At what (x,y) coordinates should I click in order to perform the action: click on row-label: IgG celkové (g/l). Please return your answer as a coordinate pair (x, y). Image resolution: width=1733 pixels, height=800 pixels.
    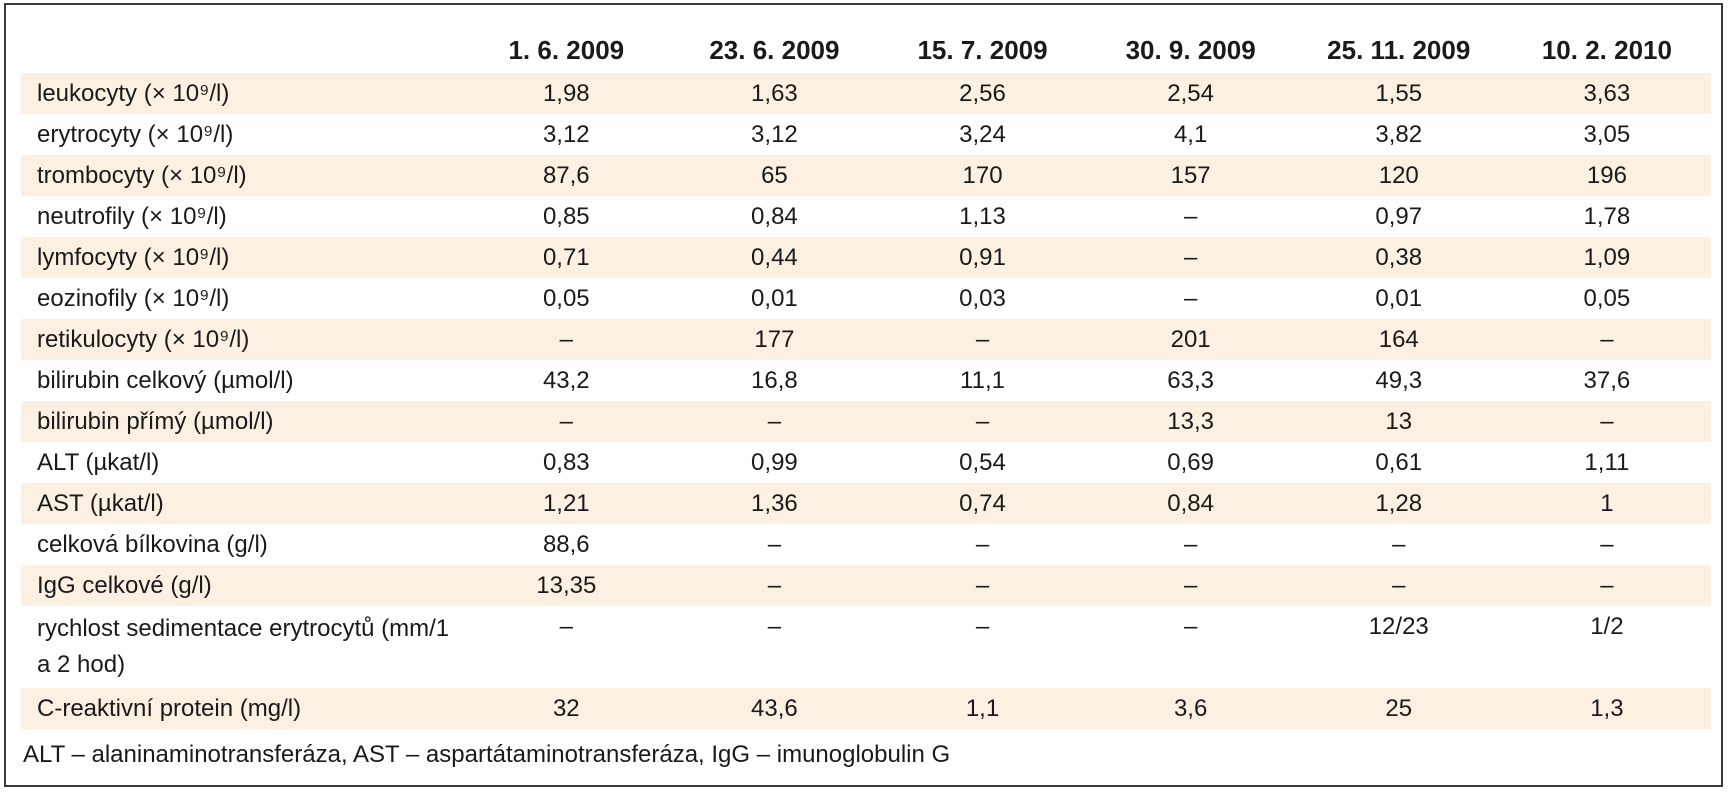
    Looking at the image, I should click on (242, 585).